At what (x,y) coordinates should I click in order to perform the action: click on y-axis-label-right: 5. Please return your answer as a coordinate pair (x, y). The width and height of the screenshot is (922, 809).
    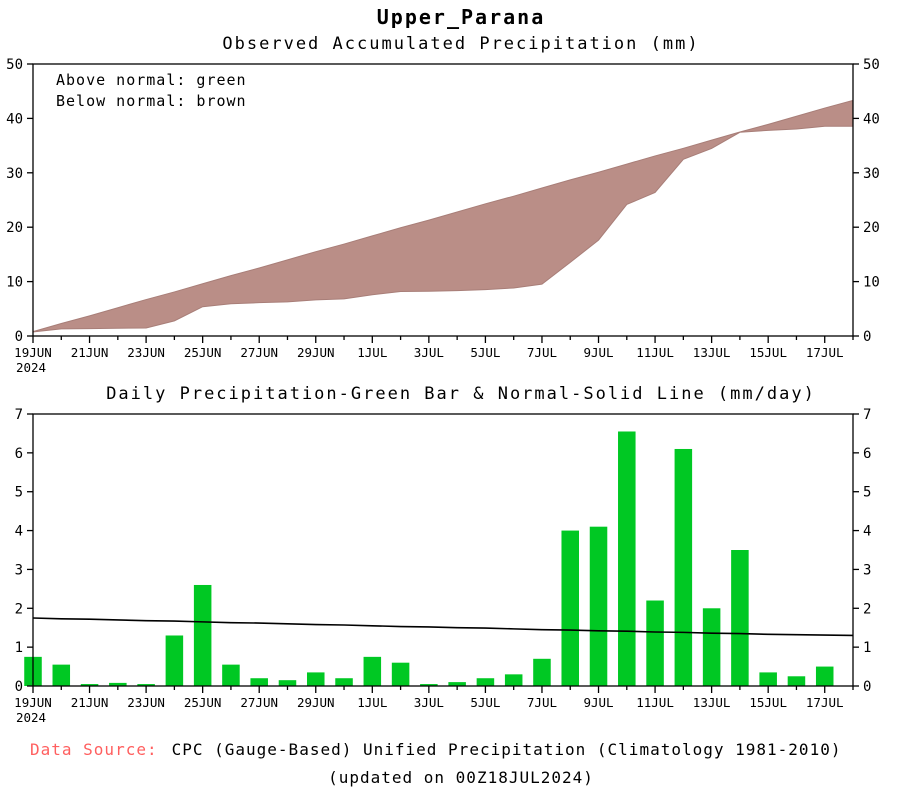
    Looking at the image, I should click on (867, 493).